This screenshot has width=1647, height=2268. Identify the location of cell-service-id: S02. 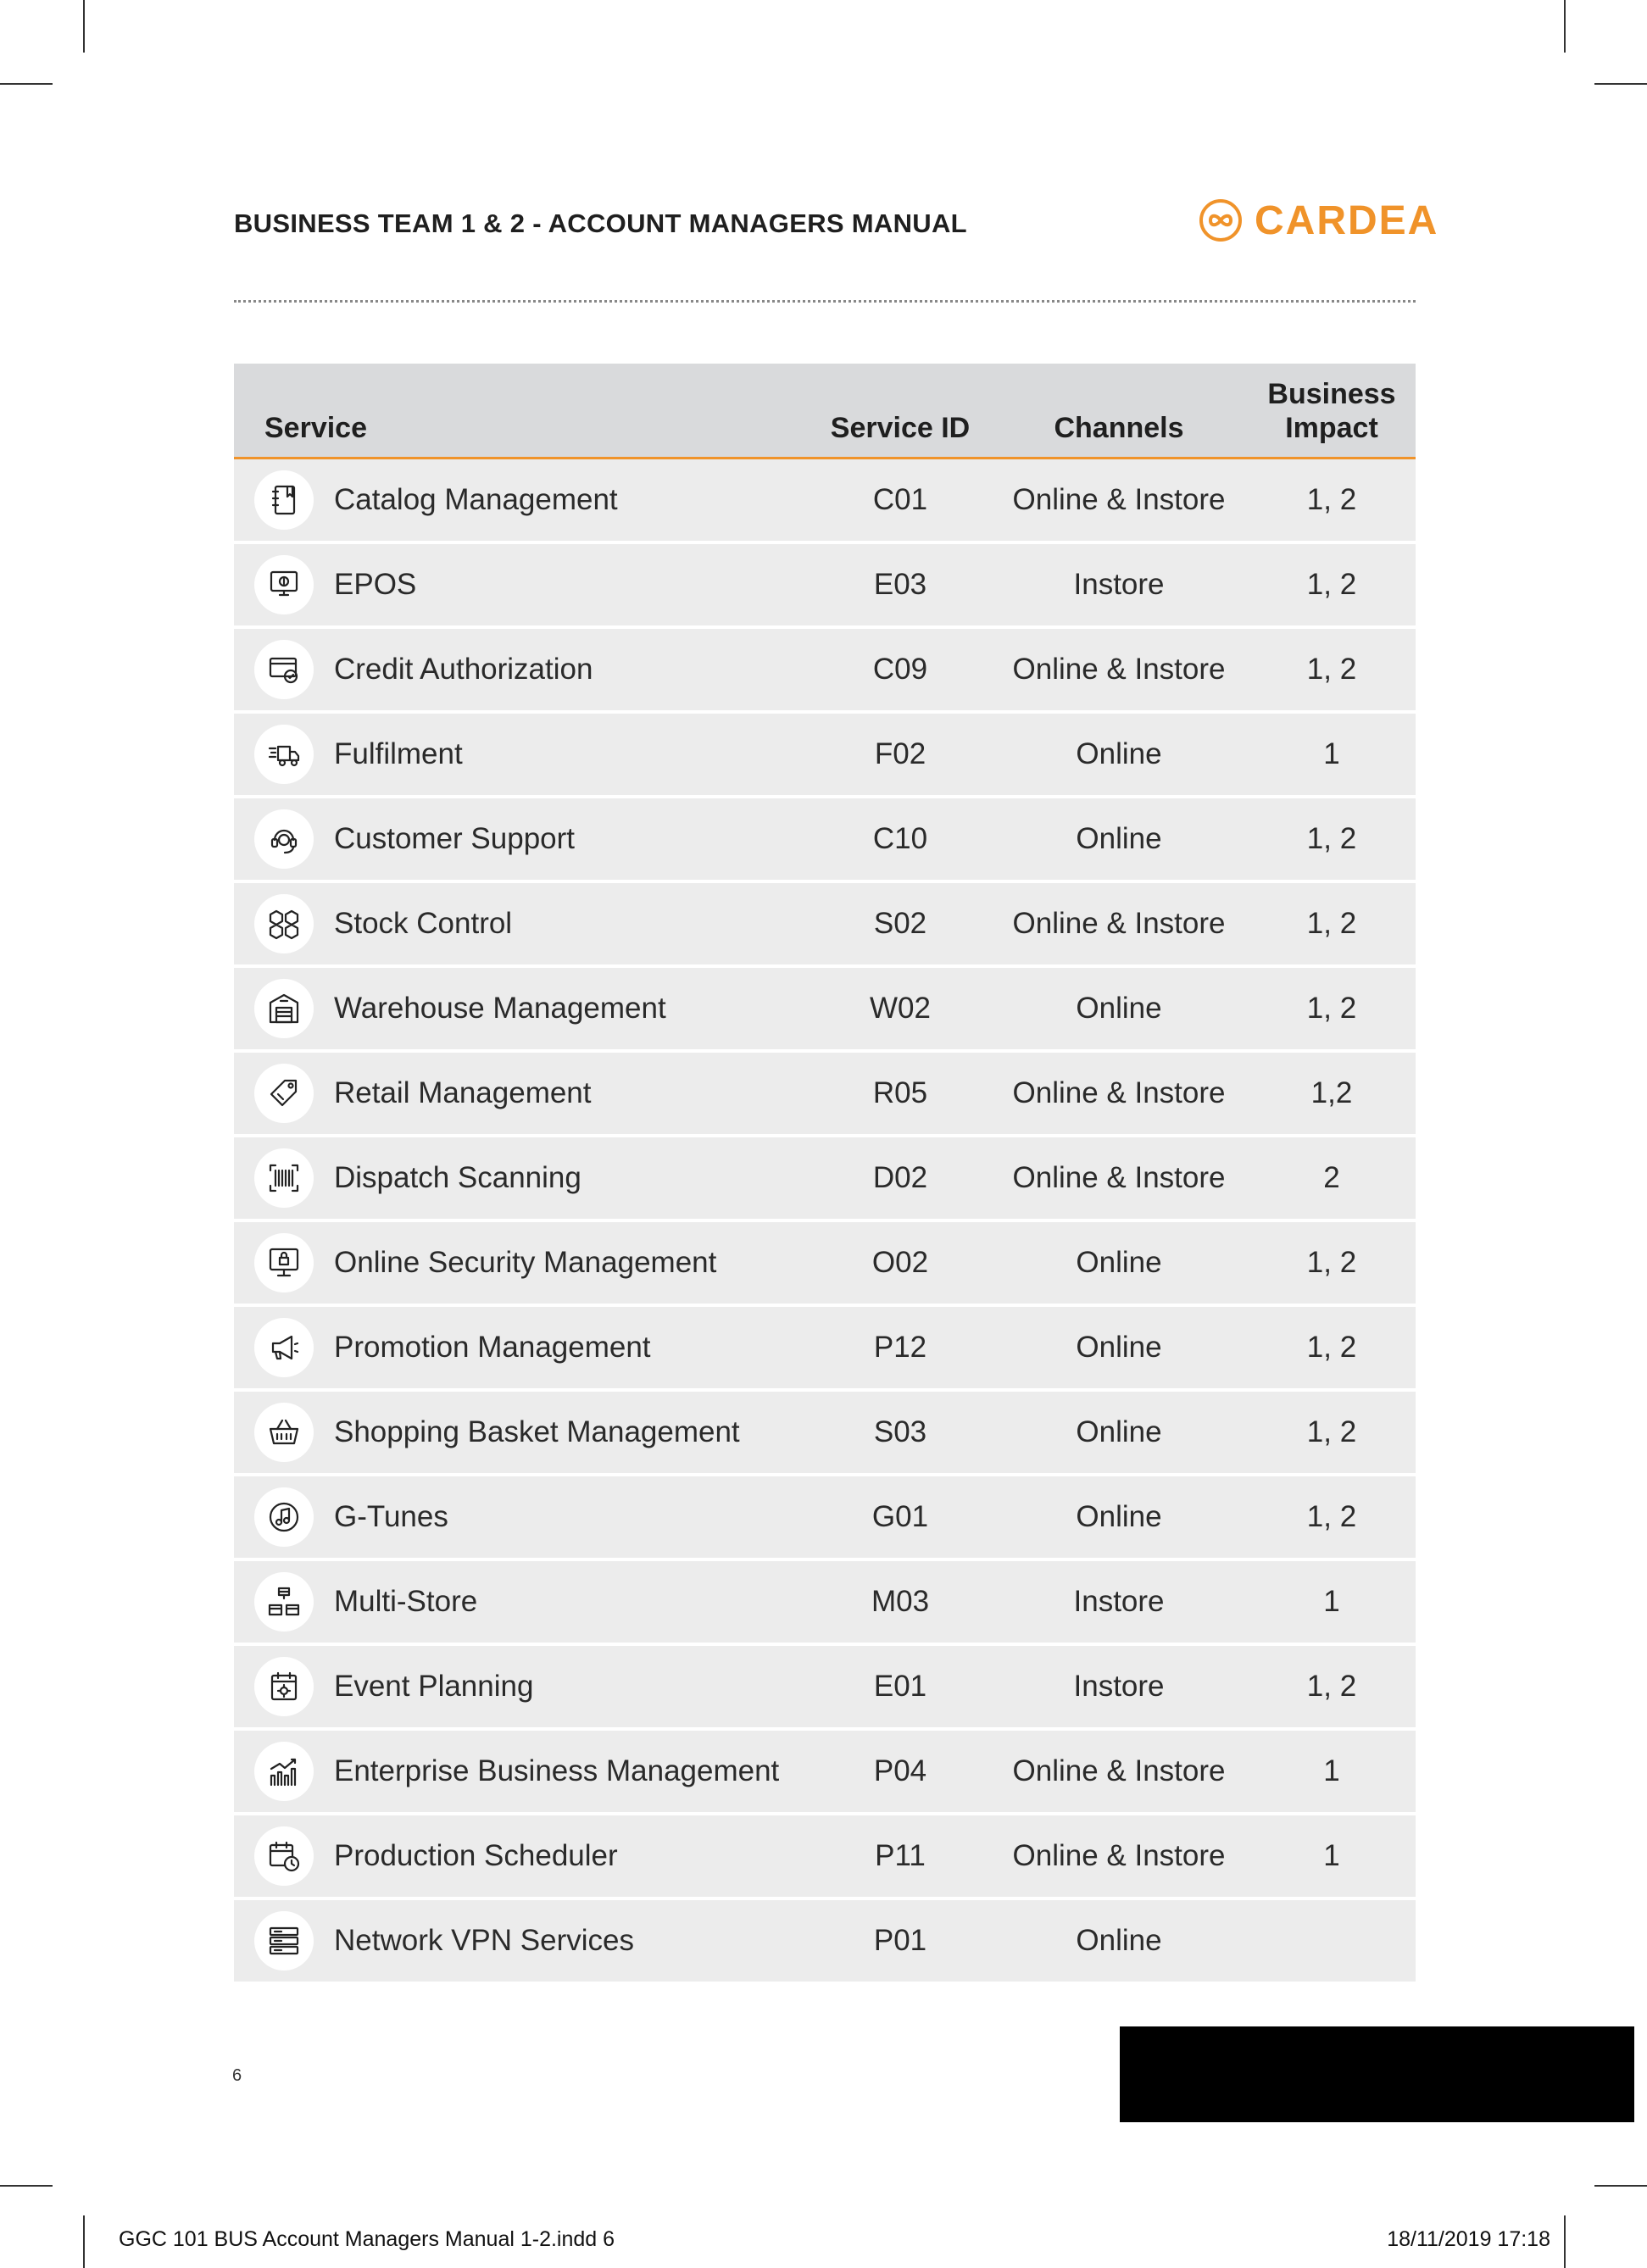
(900, 924).